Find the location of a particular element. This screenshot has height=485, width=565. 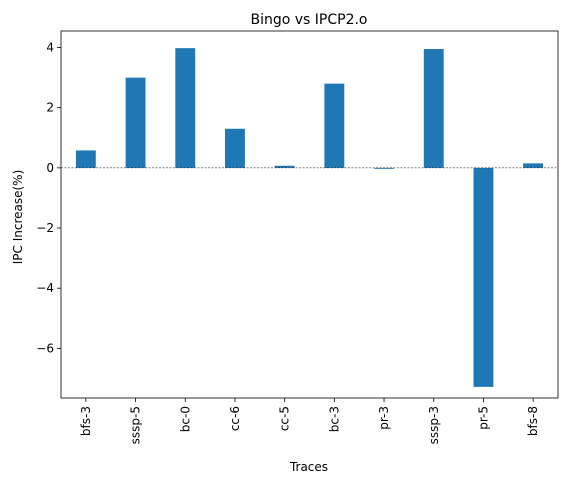

chart-title: Bingo vs IPCP2.o is located at coordinates (308, 20).